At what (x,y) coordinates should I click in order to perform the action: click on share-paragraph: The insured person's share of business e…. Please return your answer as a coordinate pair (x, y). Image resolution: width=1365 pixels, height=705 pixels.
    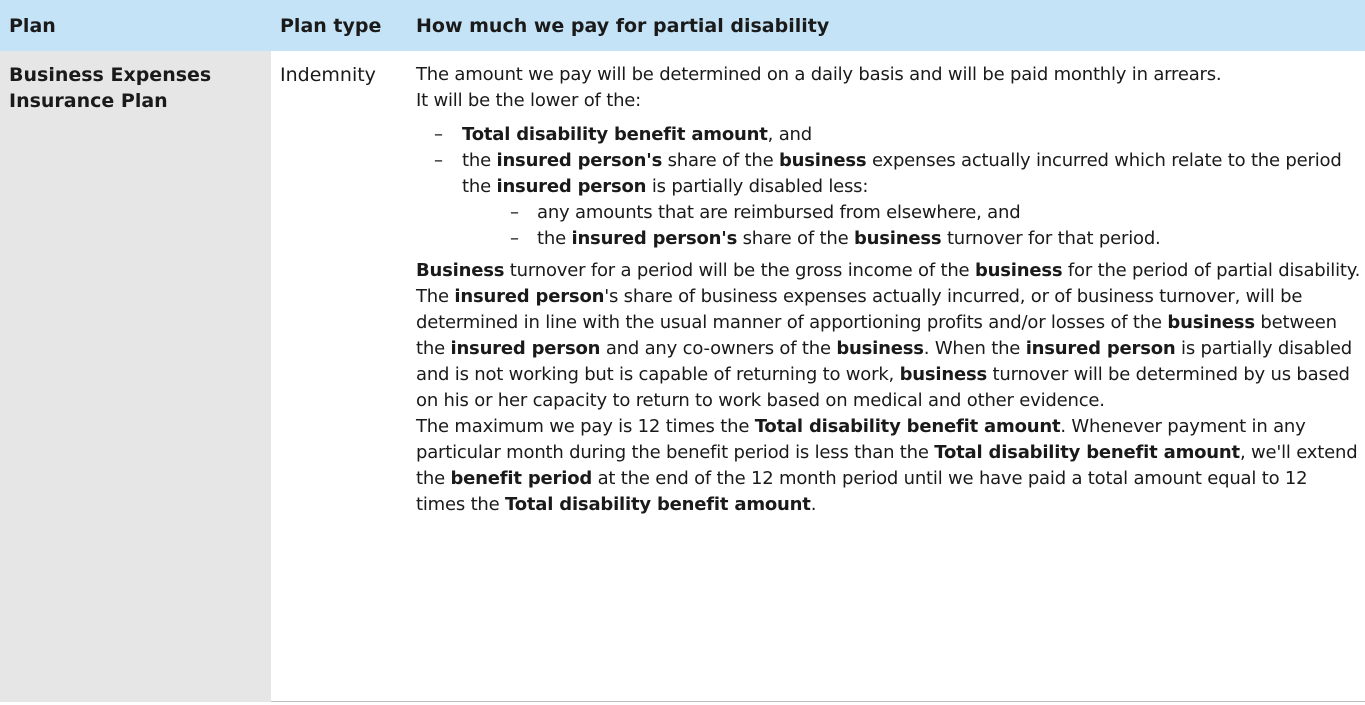
    Looking at the image, I should click on (884, 348).